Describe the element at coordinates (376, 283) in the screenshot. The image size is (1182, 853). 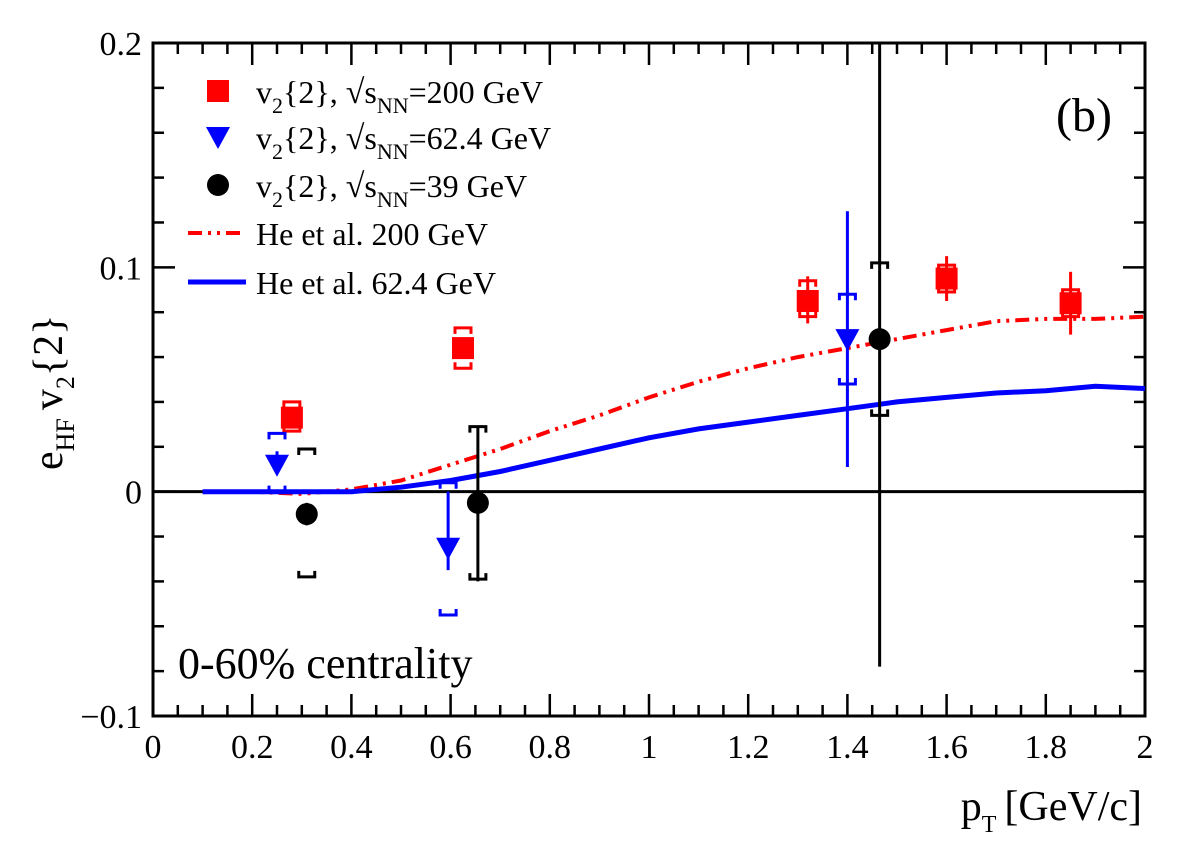
I see `legend-label: He et al. 62.4 GeV` at that location.